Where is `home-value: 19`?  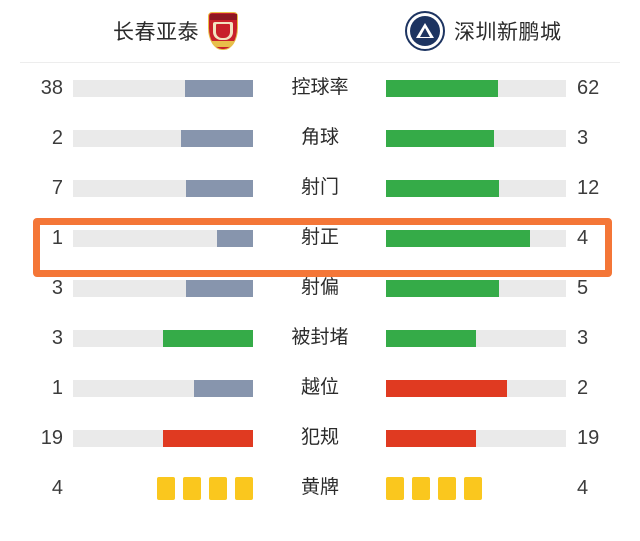 home-value: 19 is located at coordinates (51, 438).